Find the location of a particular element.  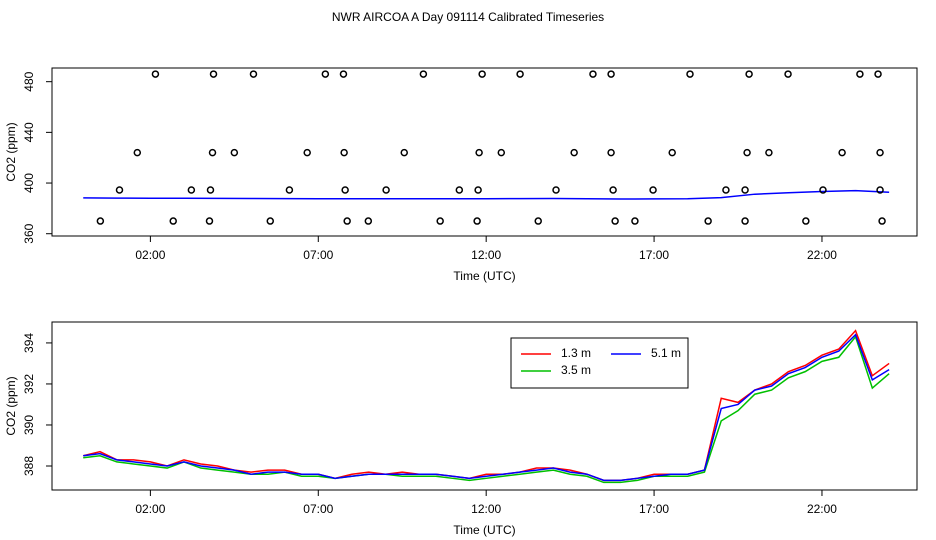

y-tick-label: 440 is located at coordinates (29, 132).